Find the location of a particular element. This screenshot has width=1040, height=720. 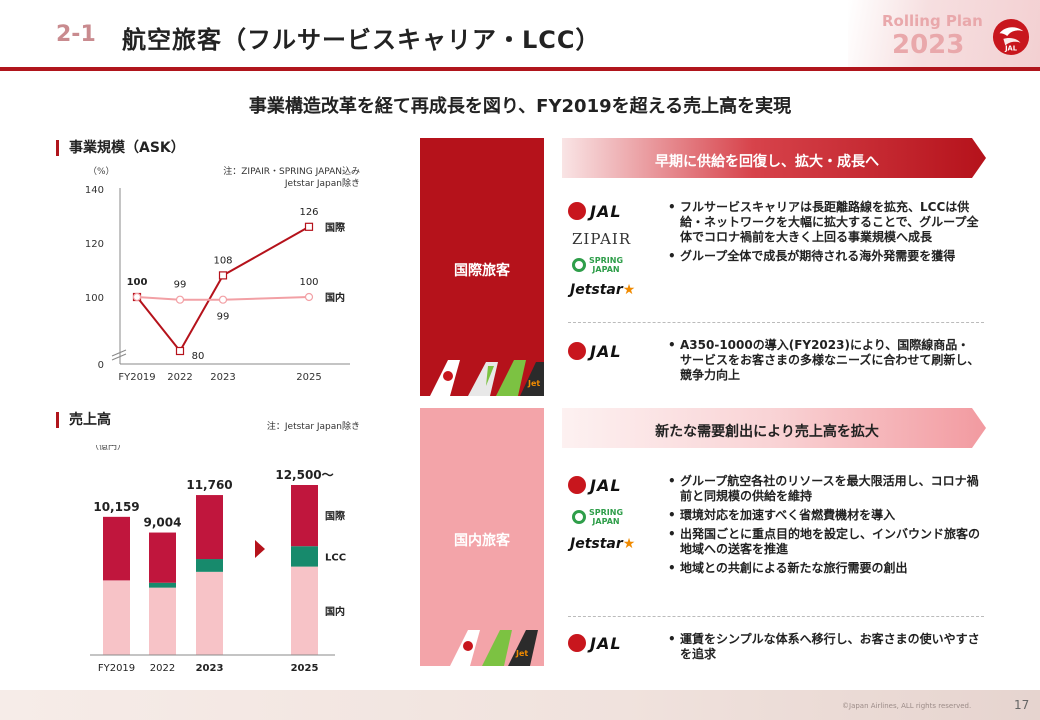

rolling-plan-label: Rolling Plan is located at coordinates (932, 21).